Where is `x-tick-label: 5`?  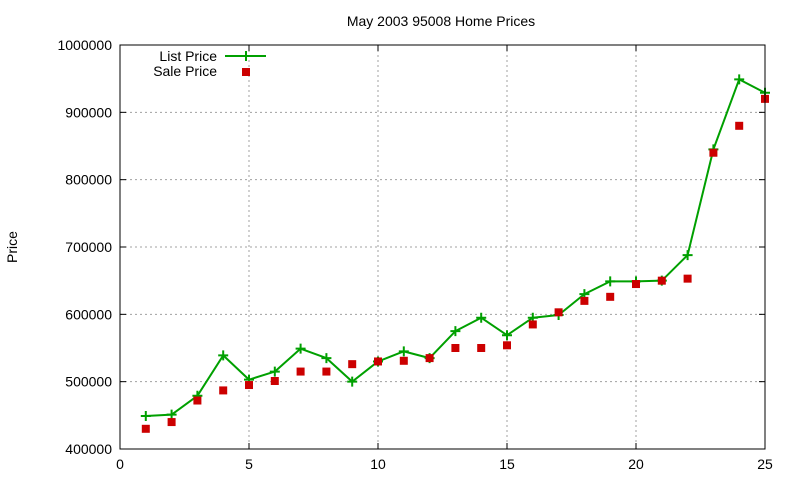
x-tick-label: 5 is located at coordinates (249, 464).